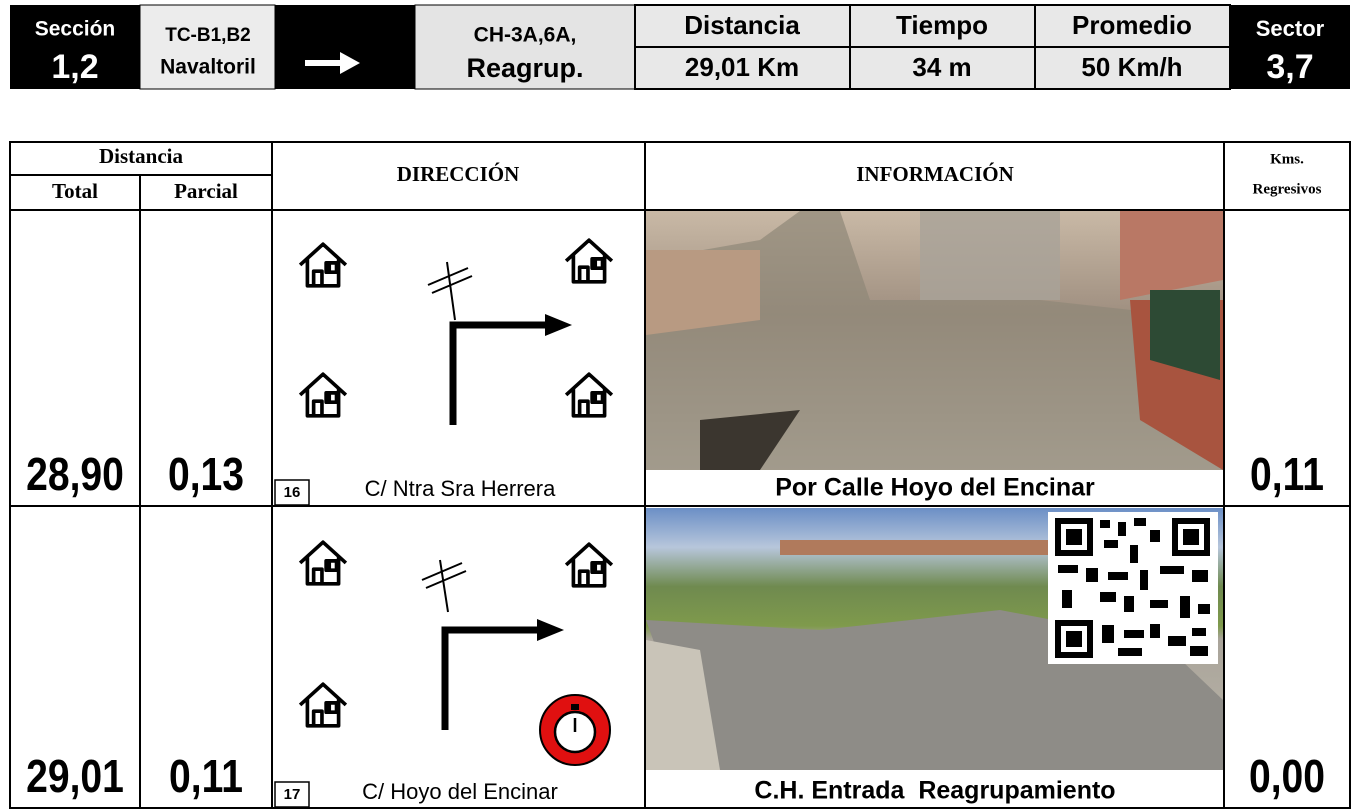 The width and height of the screenshot is (1360, 812). What do you see at coordinates (742, 25) in the screenshot?
I see `distance-label: Distancia` at bounding box center [742, 25].